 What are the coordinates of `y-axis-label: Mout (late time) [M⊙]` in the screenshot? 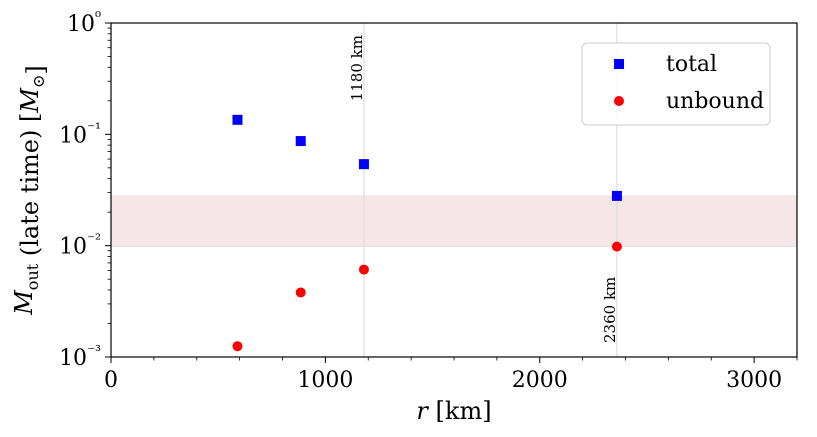 It's located at (30, 190).